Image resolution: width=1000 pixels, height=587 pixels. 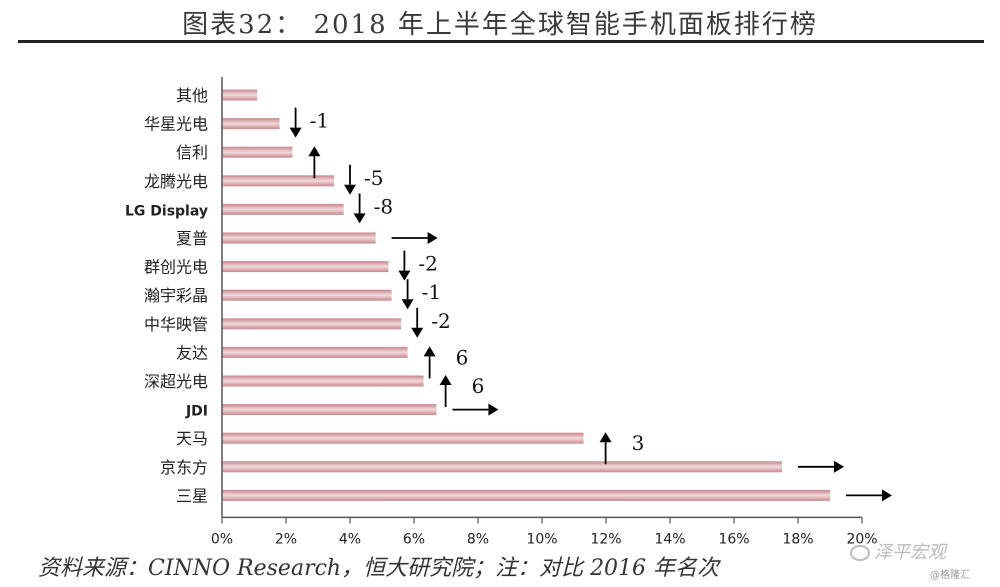 What do you see at coordinates (192, 152) in the screenshot?
I see `category-label: 信利` at bounding box center [192, 152].